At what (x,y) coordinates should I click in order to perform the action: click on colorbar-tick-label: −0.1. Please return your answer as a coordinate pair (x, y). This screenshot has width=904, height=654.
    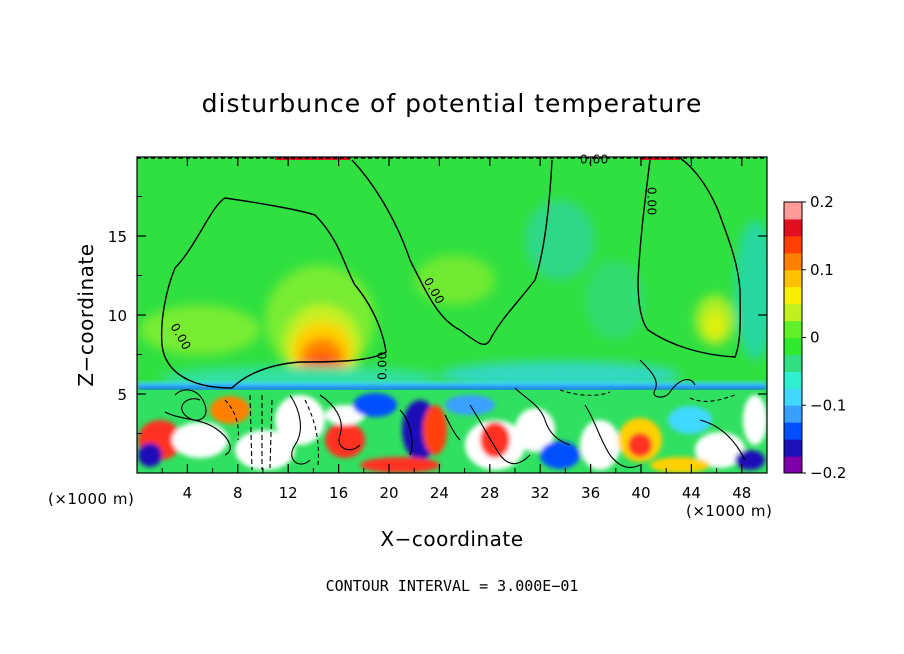
    Looking at the image, I should click on (828, 405).